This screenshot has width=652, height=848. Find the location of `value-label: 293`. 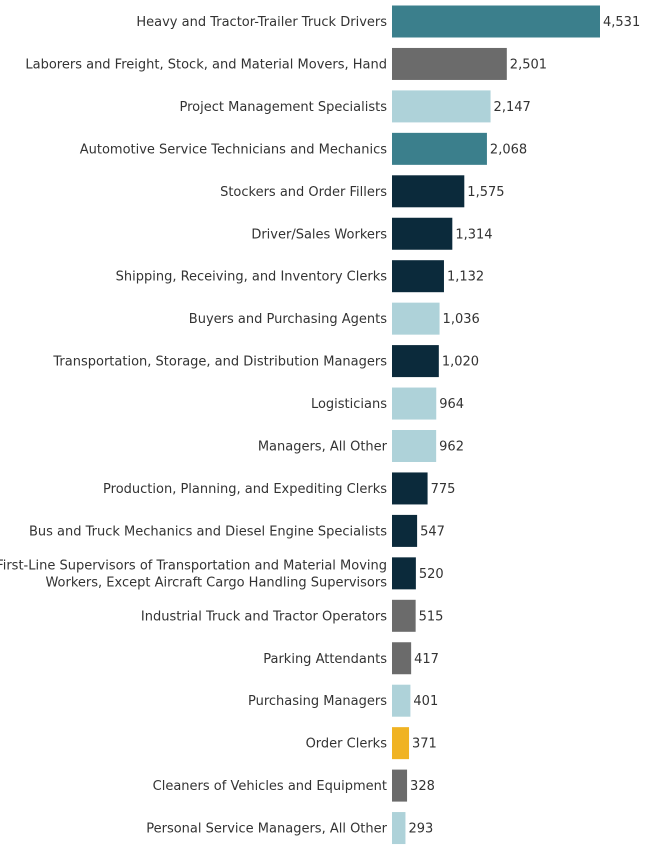

value-label: 293 is located at coordinates (420, 829).